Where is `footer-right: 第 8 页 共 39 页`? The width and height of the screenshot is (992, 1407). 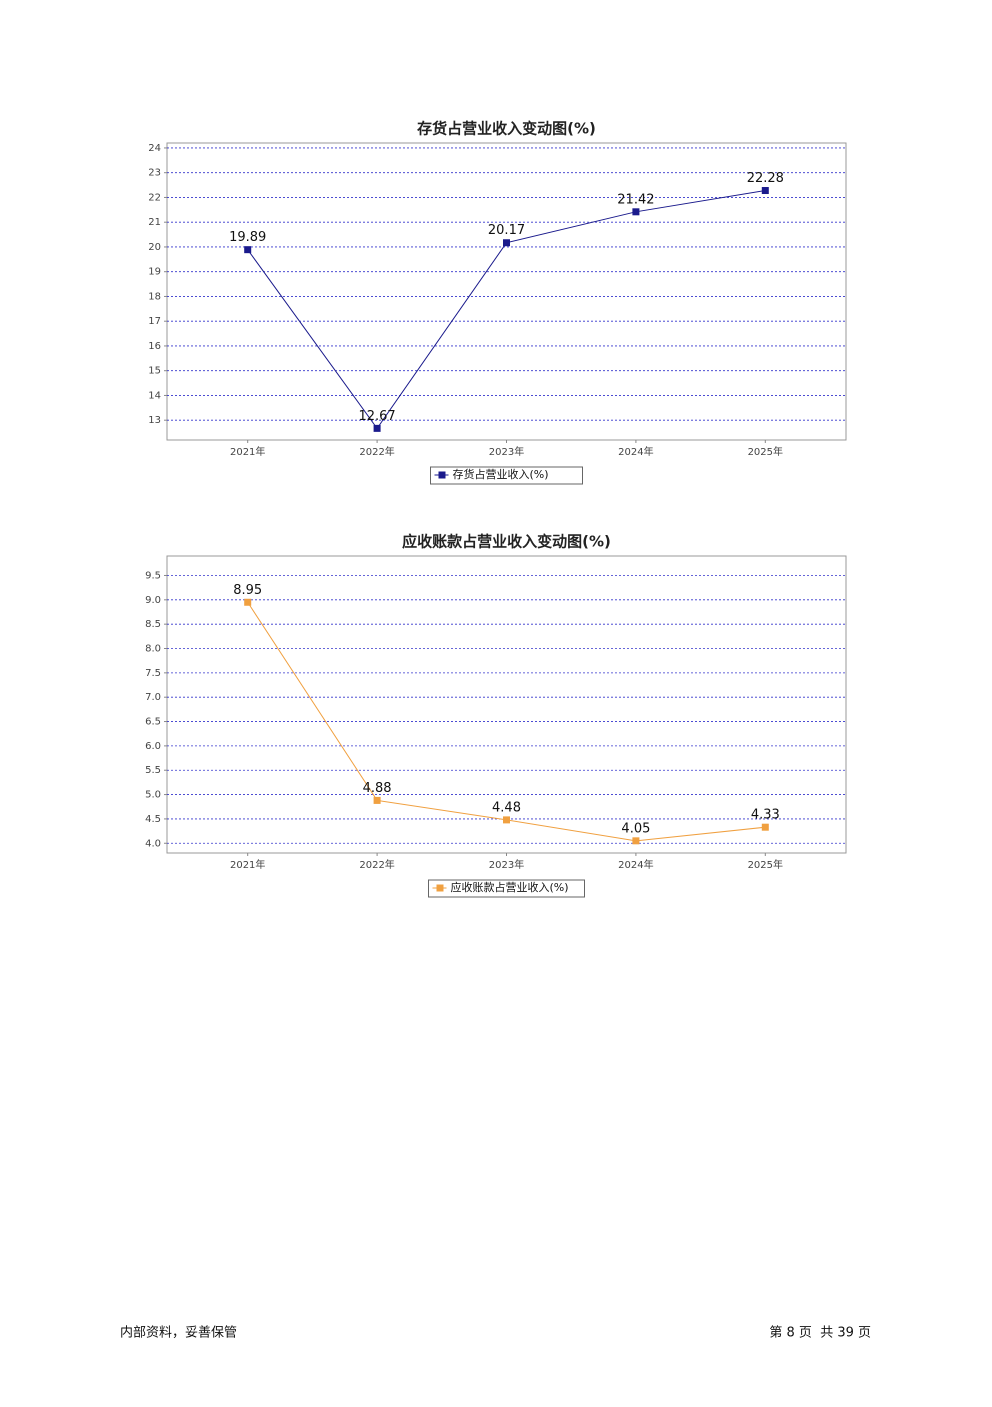 footer-right: 第 8 页 共 39 页 is located at coordinates (820, 1333).